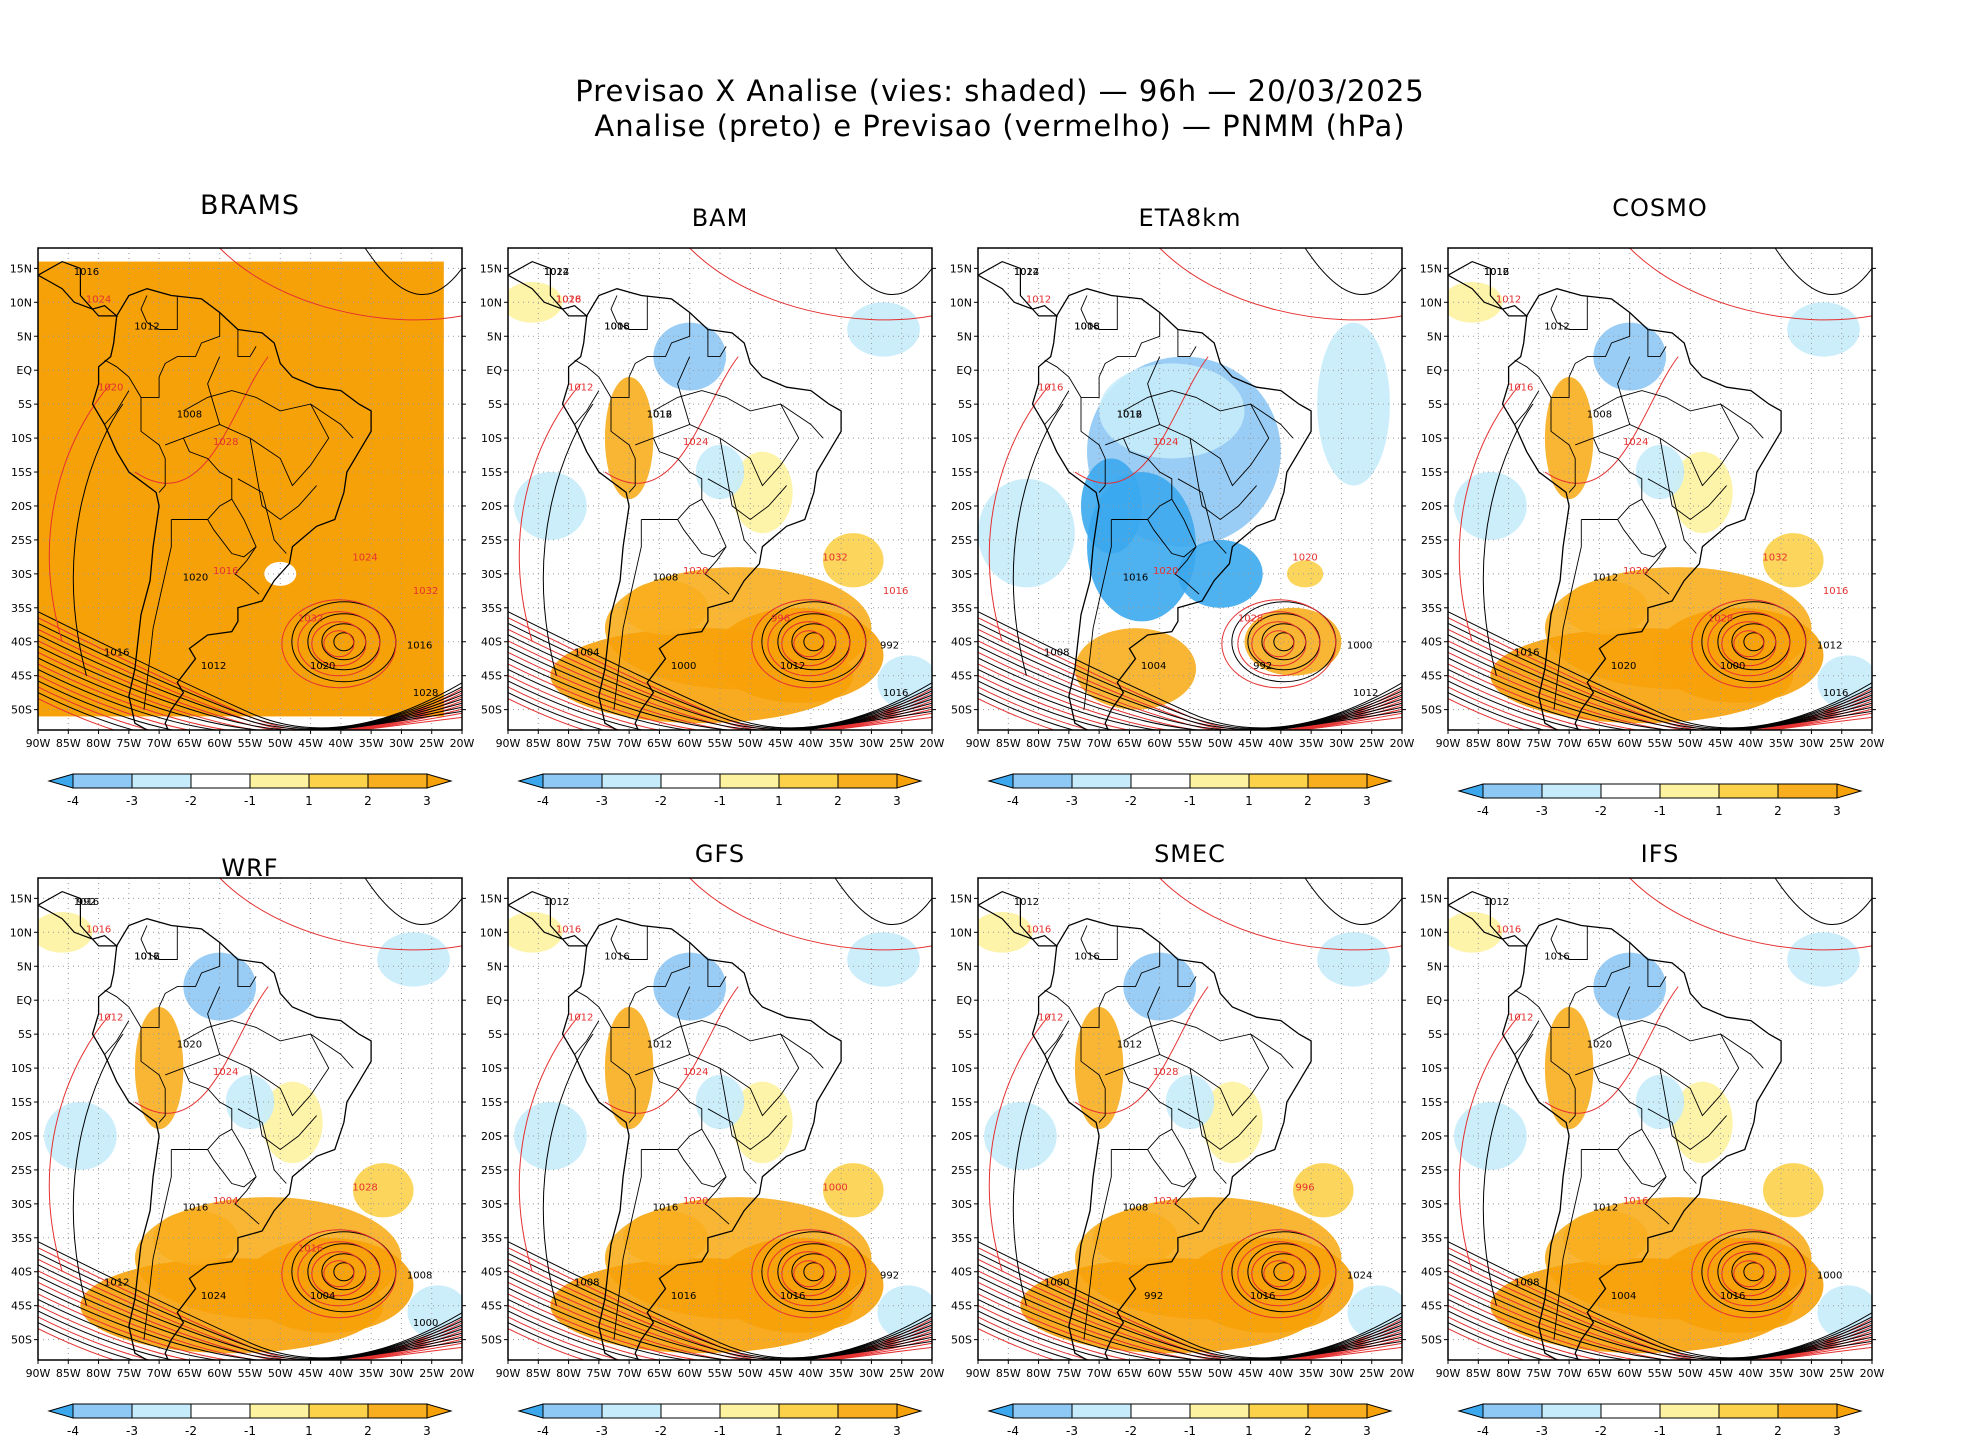 Image resolution: width=1964 pixels, height=1443 pixels. I want to click on lat-label: 15S, so click(21, 1102).